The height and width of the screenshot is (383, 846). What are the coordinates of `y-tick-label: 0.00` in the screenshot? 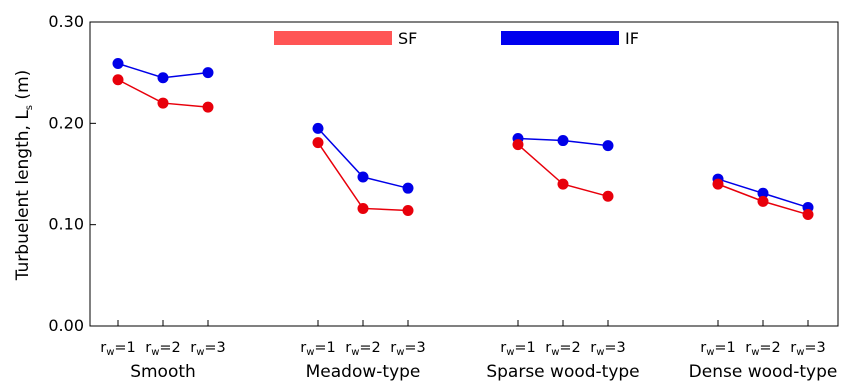 It's located at (66, 325).